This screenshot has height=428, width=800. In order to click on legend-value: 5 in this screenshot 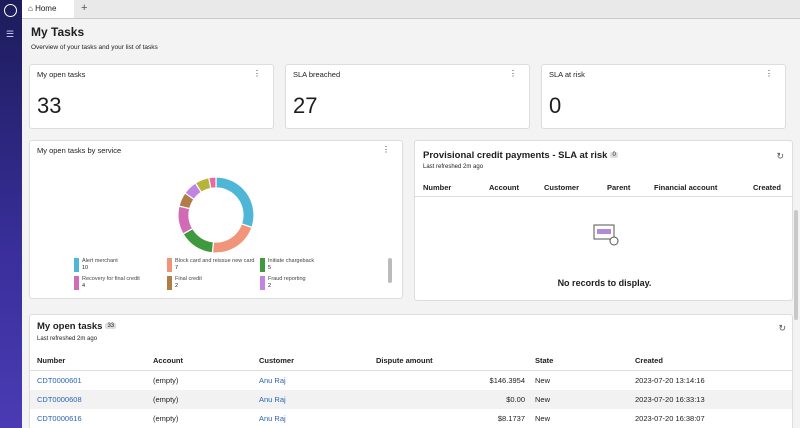, I will do `click(270, 268)`.